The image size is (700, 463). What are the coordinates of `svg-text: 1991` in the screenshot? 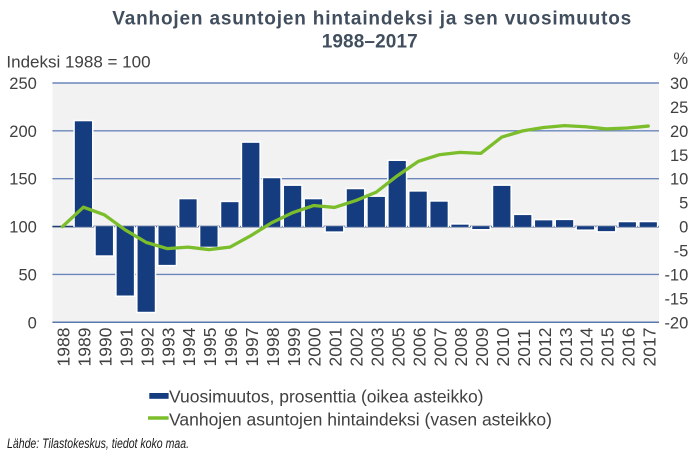 It's located at (126, 347).